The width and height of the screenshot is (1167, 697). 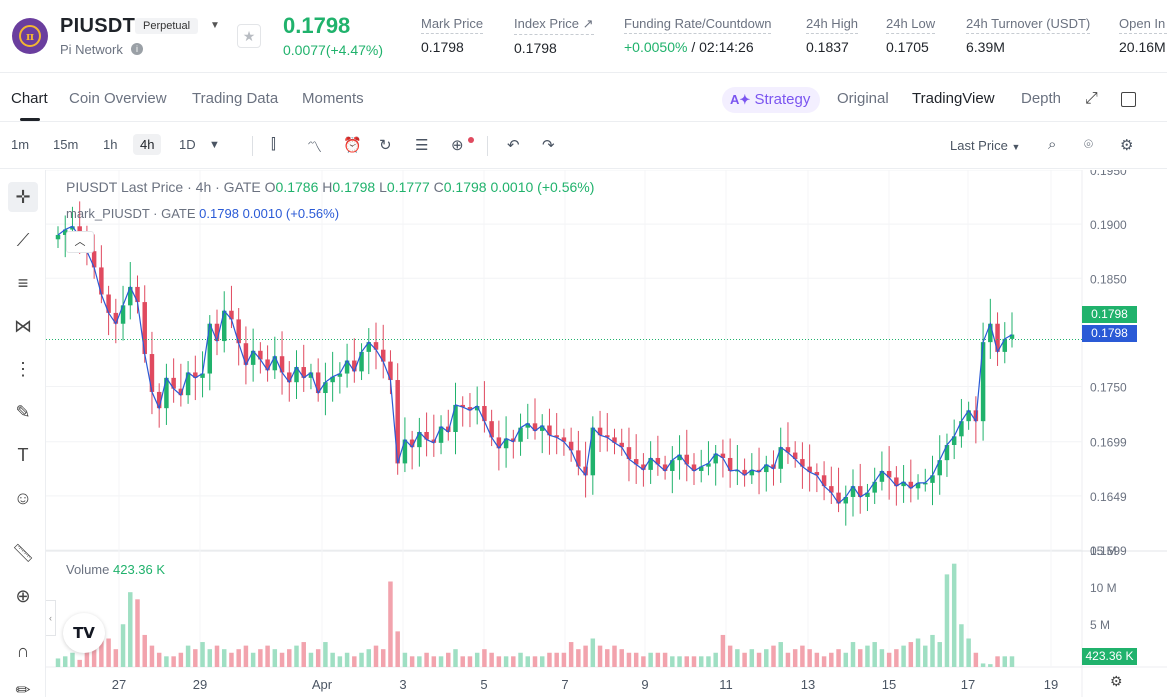 I want to click on tab-original: Original, so click(x=863, y=98).